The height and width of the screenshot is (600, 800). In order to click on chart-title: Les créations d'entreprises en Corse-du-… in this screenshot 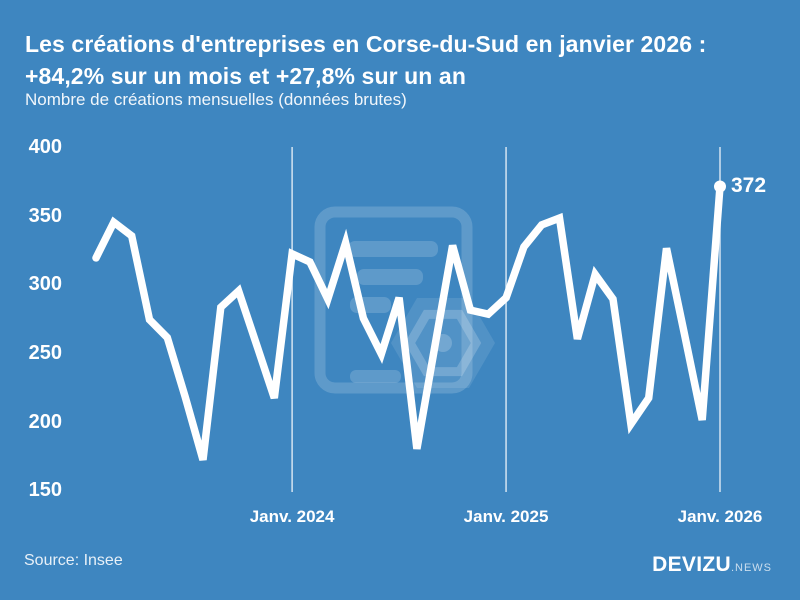, I will do `click(405, 60)`.